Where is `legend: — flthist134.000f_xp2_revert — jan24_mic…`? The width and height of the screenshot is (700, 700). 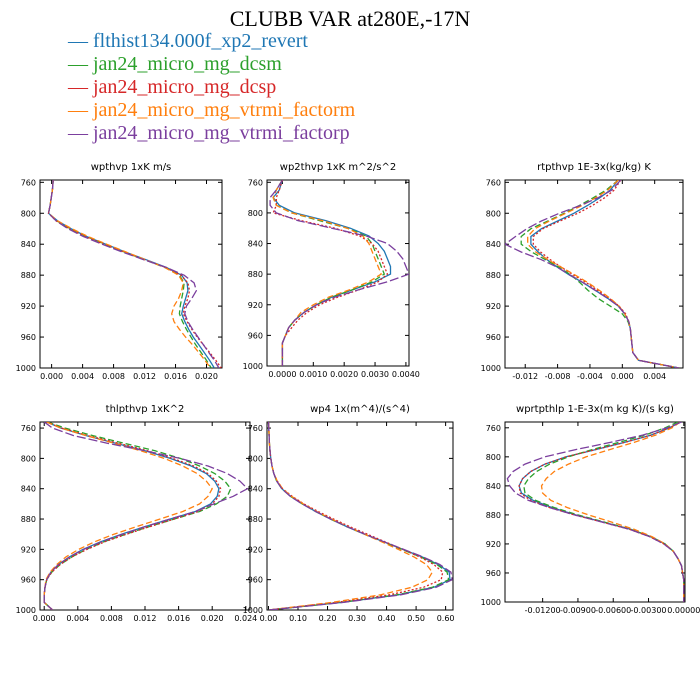 legend: — flthist134.000f_xp2_revert — jan24_mic… is located at coordinates (211, 87).